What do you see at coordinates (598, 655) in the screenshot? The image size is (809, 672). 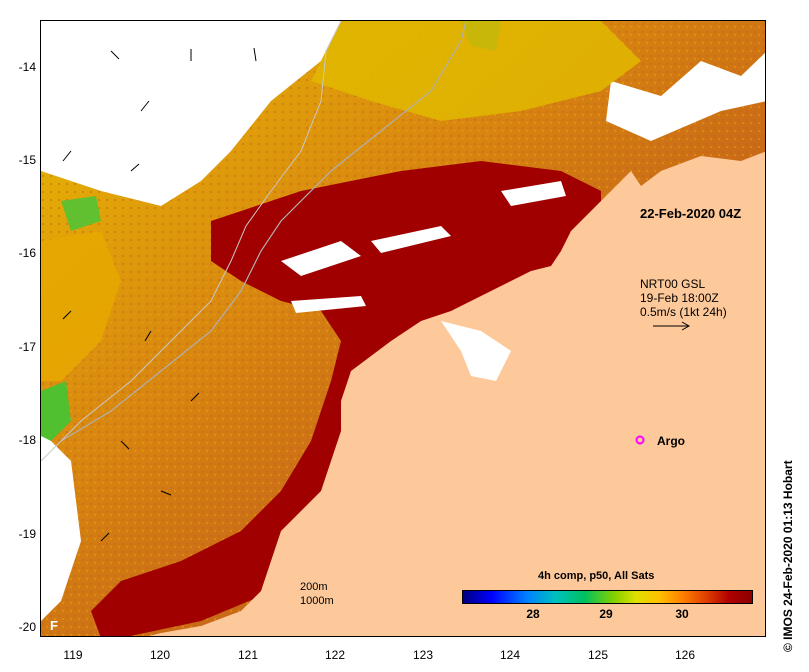 I see `x-tick-label: 125` at bounding box center [598, 655].